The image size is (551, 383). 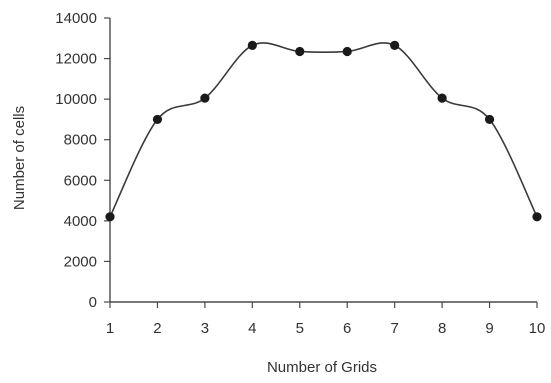 I want to click on y-tick-label: 12000, so click(x=76, y=59).